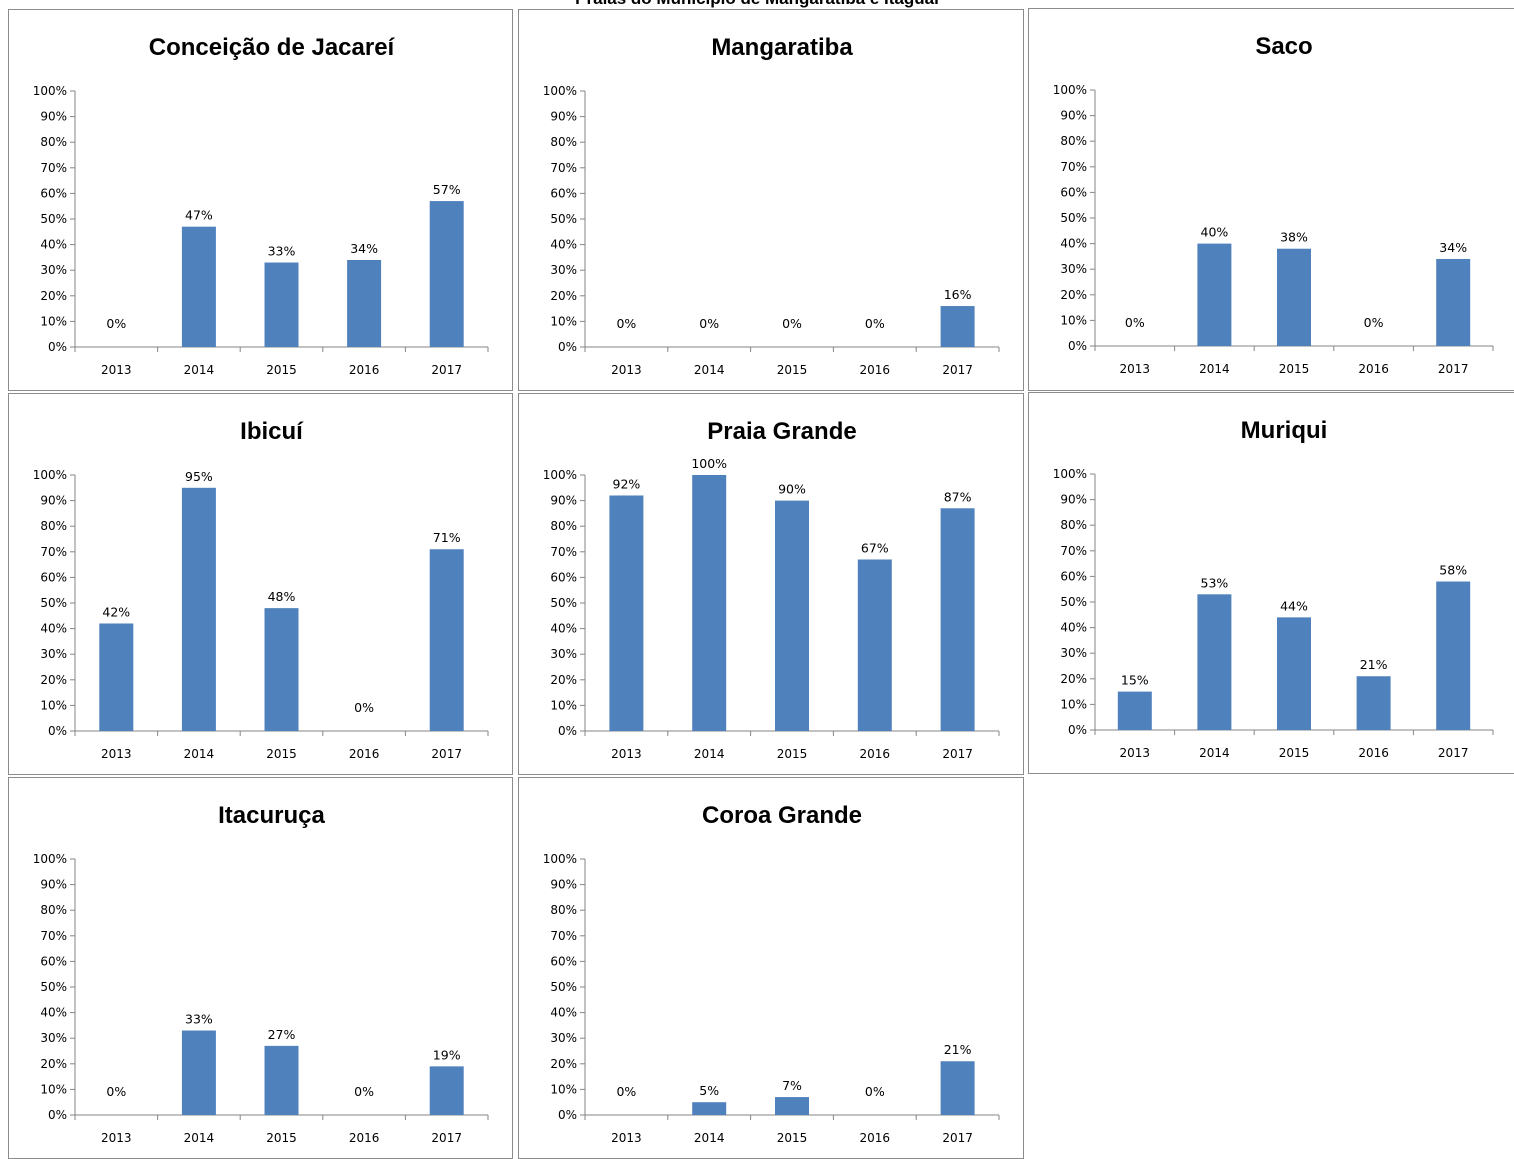 This screenshot has height=1159, width=1514. What do you see at coordinates (563, 117) in the screenshot?
I see `y-tick-label: 90%` at bounding box center [563, 117].